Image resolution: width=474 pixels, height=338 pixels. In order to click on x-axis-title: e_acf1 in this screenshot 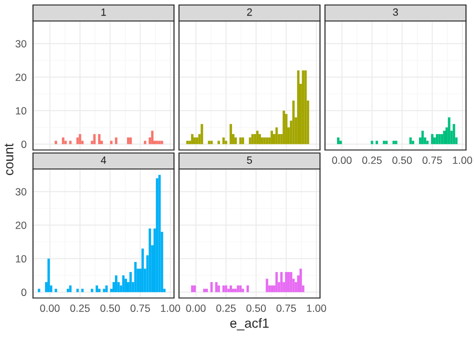, I will do `click(249, 324)`.